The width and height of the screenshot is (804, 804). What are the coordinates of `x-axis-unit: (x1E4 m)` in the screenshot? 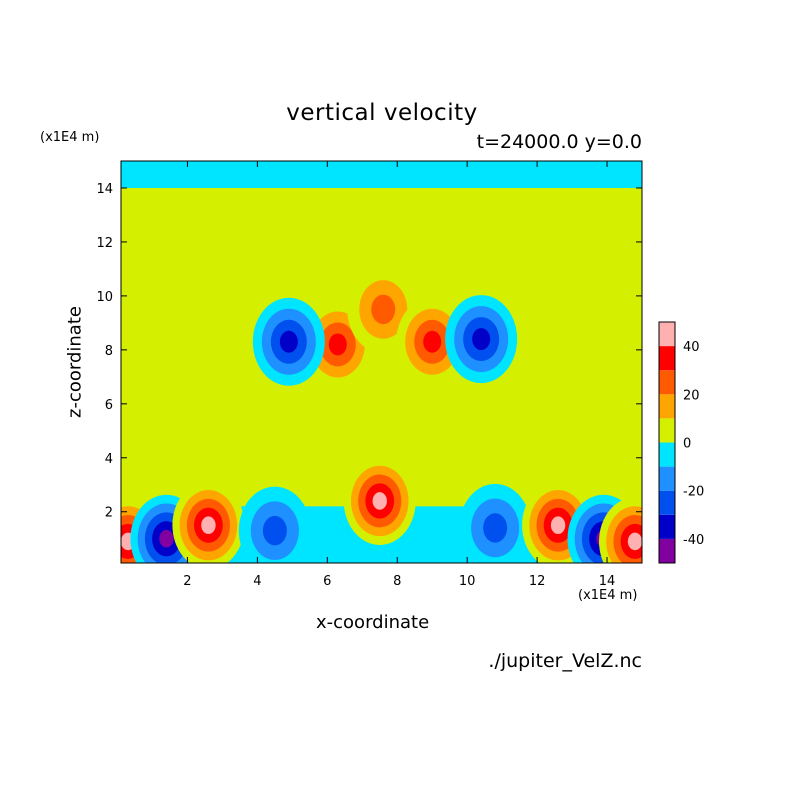 It's located at (608, 595).